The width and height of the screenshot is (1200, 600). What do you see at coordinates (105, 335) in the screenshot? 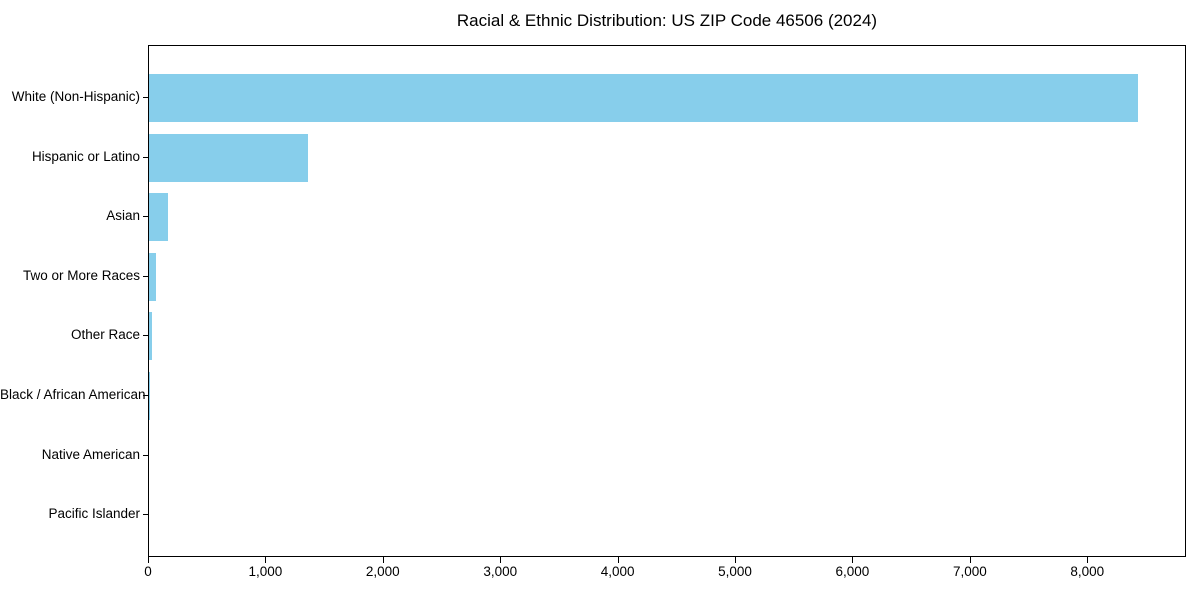
I see `y-axis-label: Other Race` at bounding box center [105, 335].